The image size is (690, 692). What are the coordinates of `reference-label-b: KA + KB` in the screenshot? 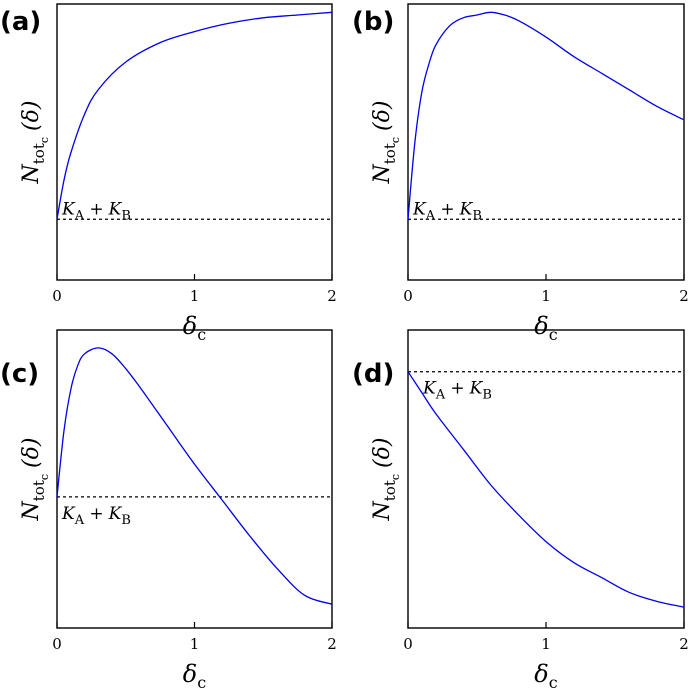 It's located at (447, 211).